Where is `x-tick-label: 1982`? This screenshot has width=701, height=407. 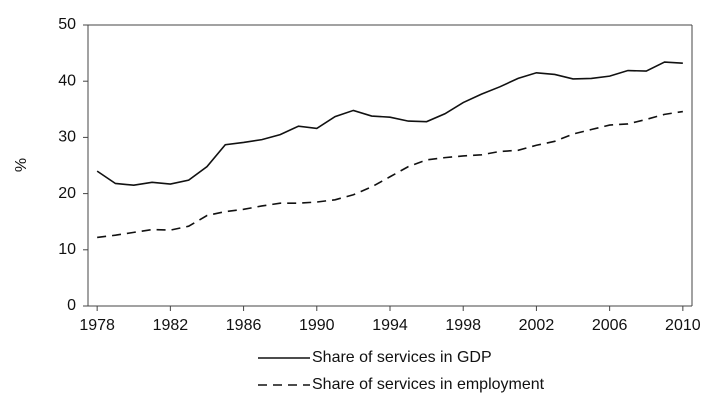
x-tick-label: 1982 is located at coordinates (171, 325).